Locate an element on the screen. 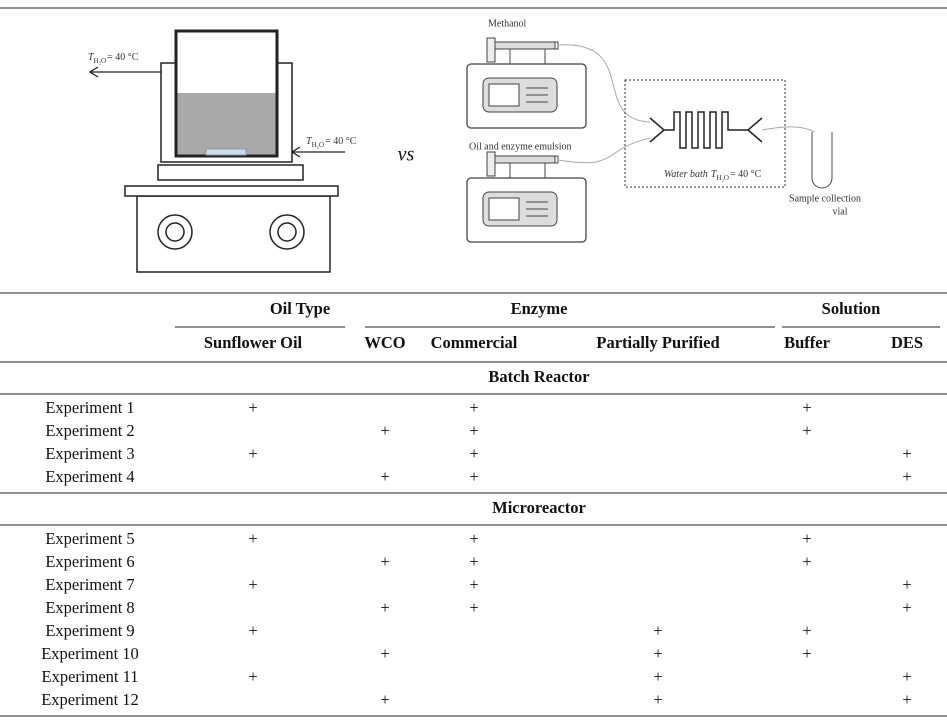  row-label: Experiment 12 is located at coordinates (90, 699).